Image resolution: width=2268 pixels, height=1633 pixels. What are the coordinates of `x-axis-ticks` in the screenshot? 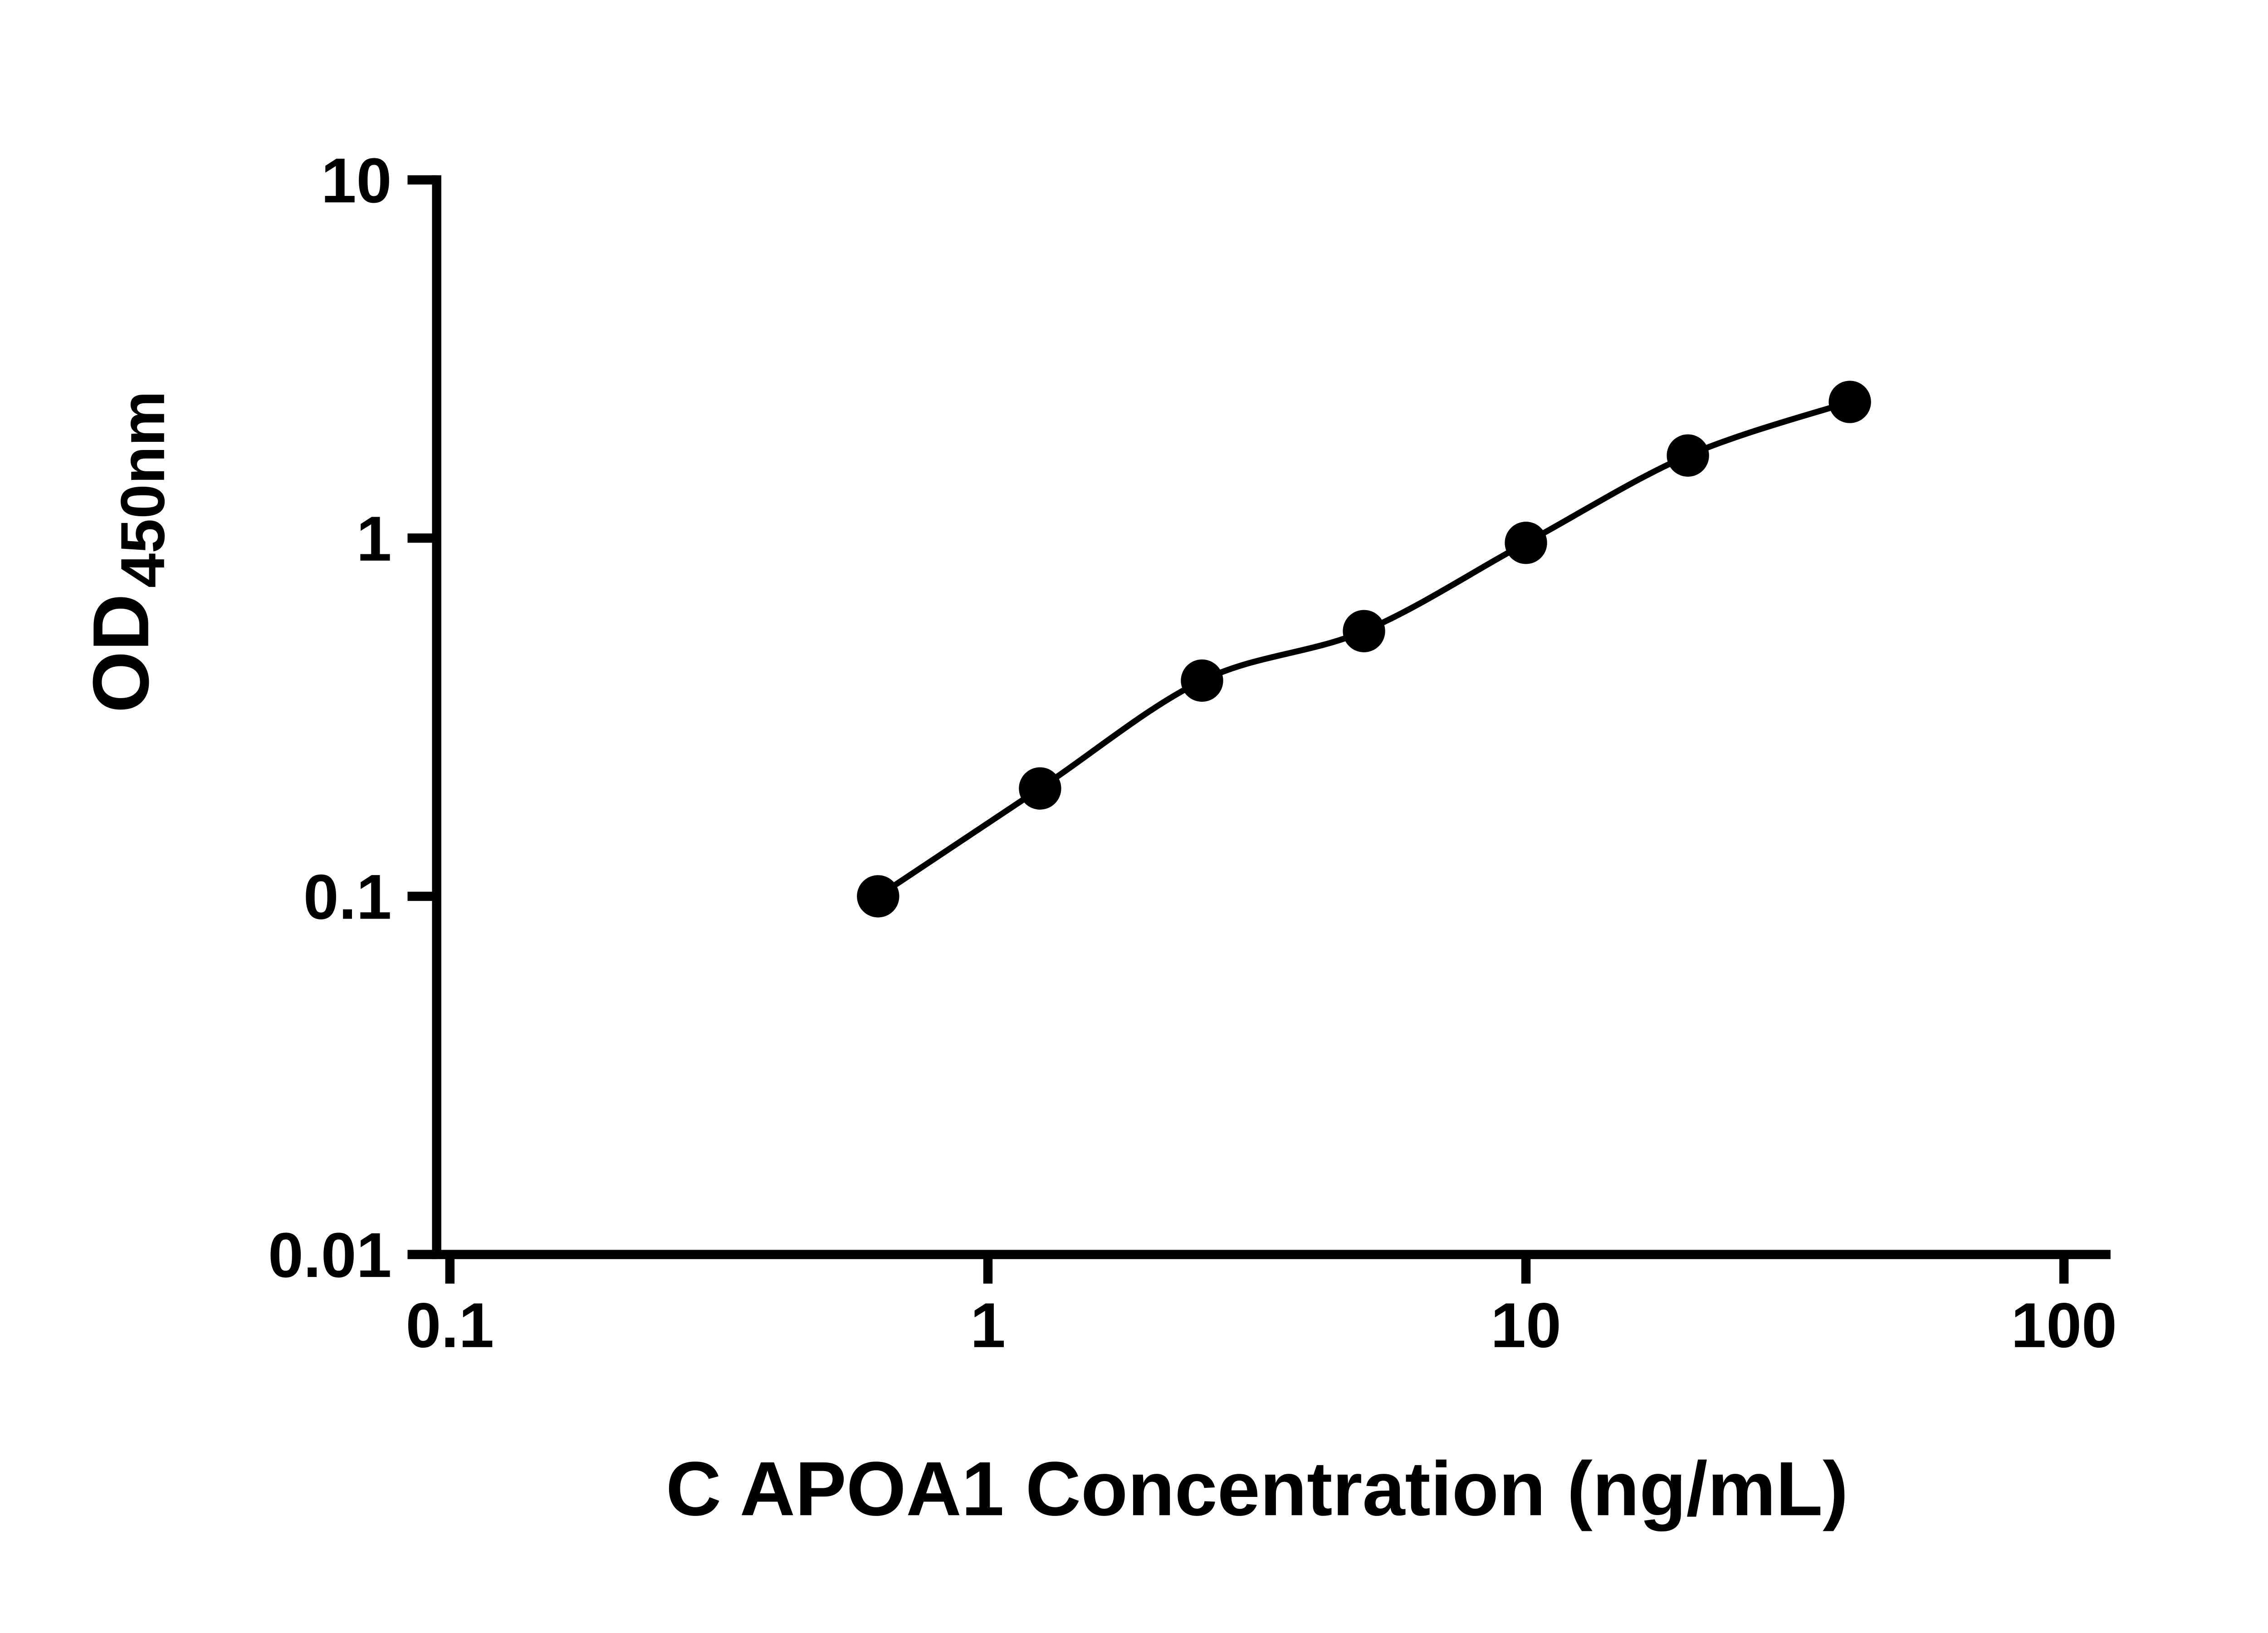 It's located at (1257, 1269).